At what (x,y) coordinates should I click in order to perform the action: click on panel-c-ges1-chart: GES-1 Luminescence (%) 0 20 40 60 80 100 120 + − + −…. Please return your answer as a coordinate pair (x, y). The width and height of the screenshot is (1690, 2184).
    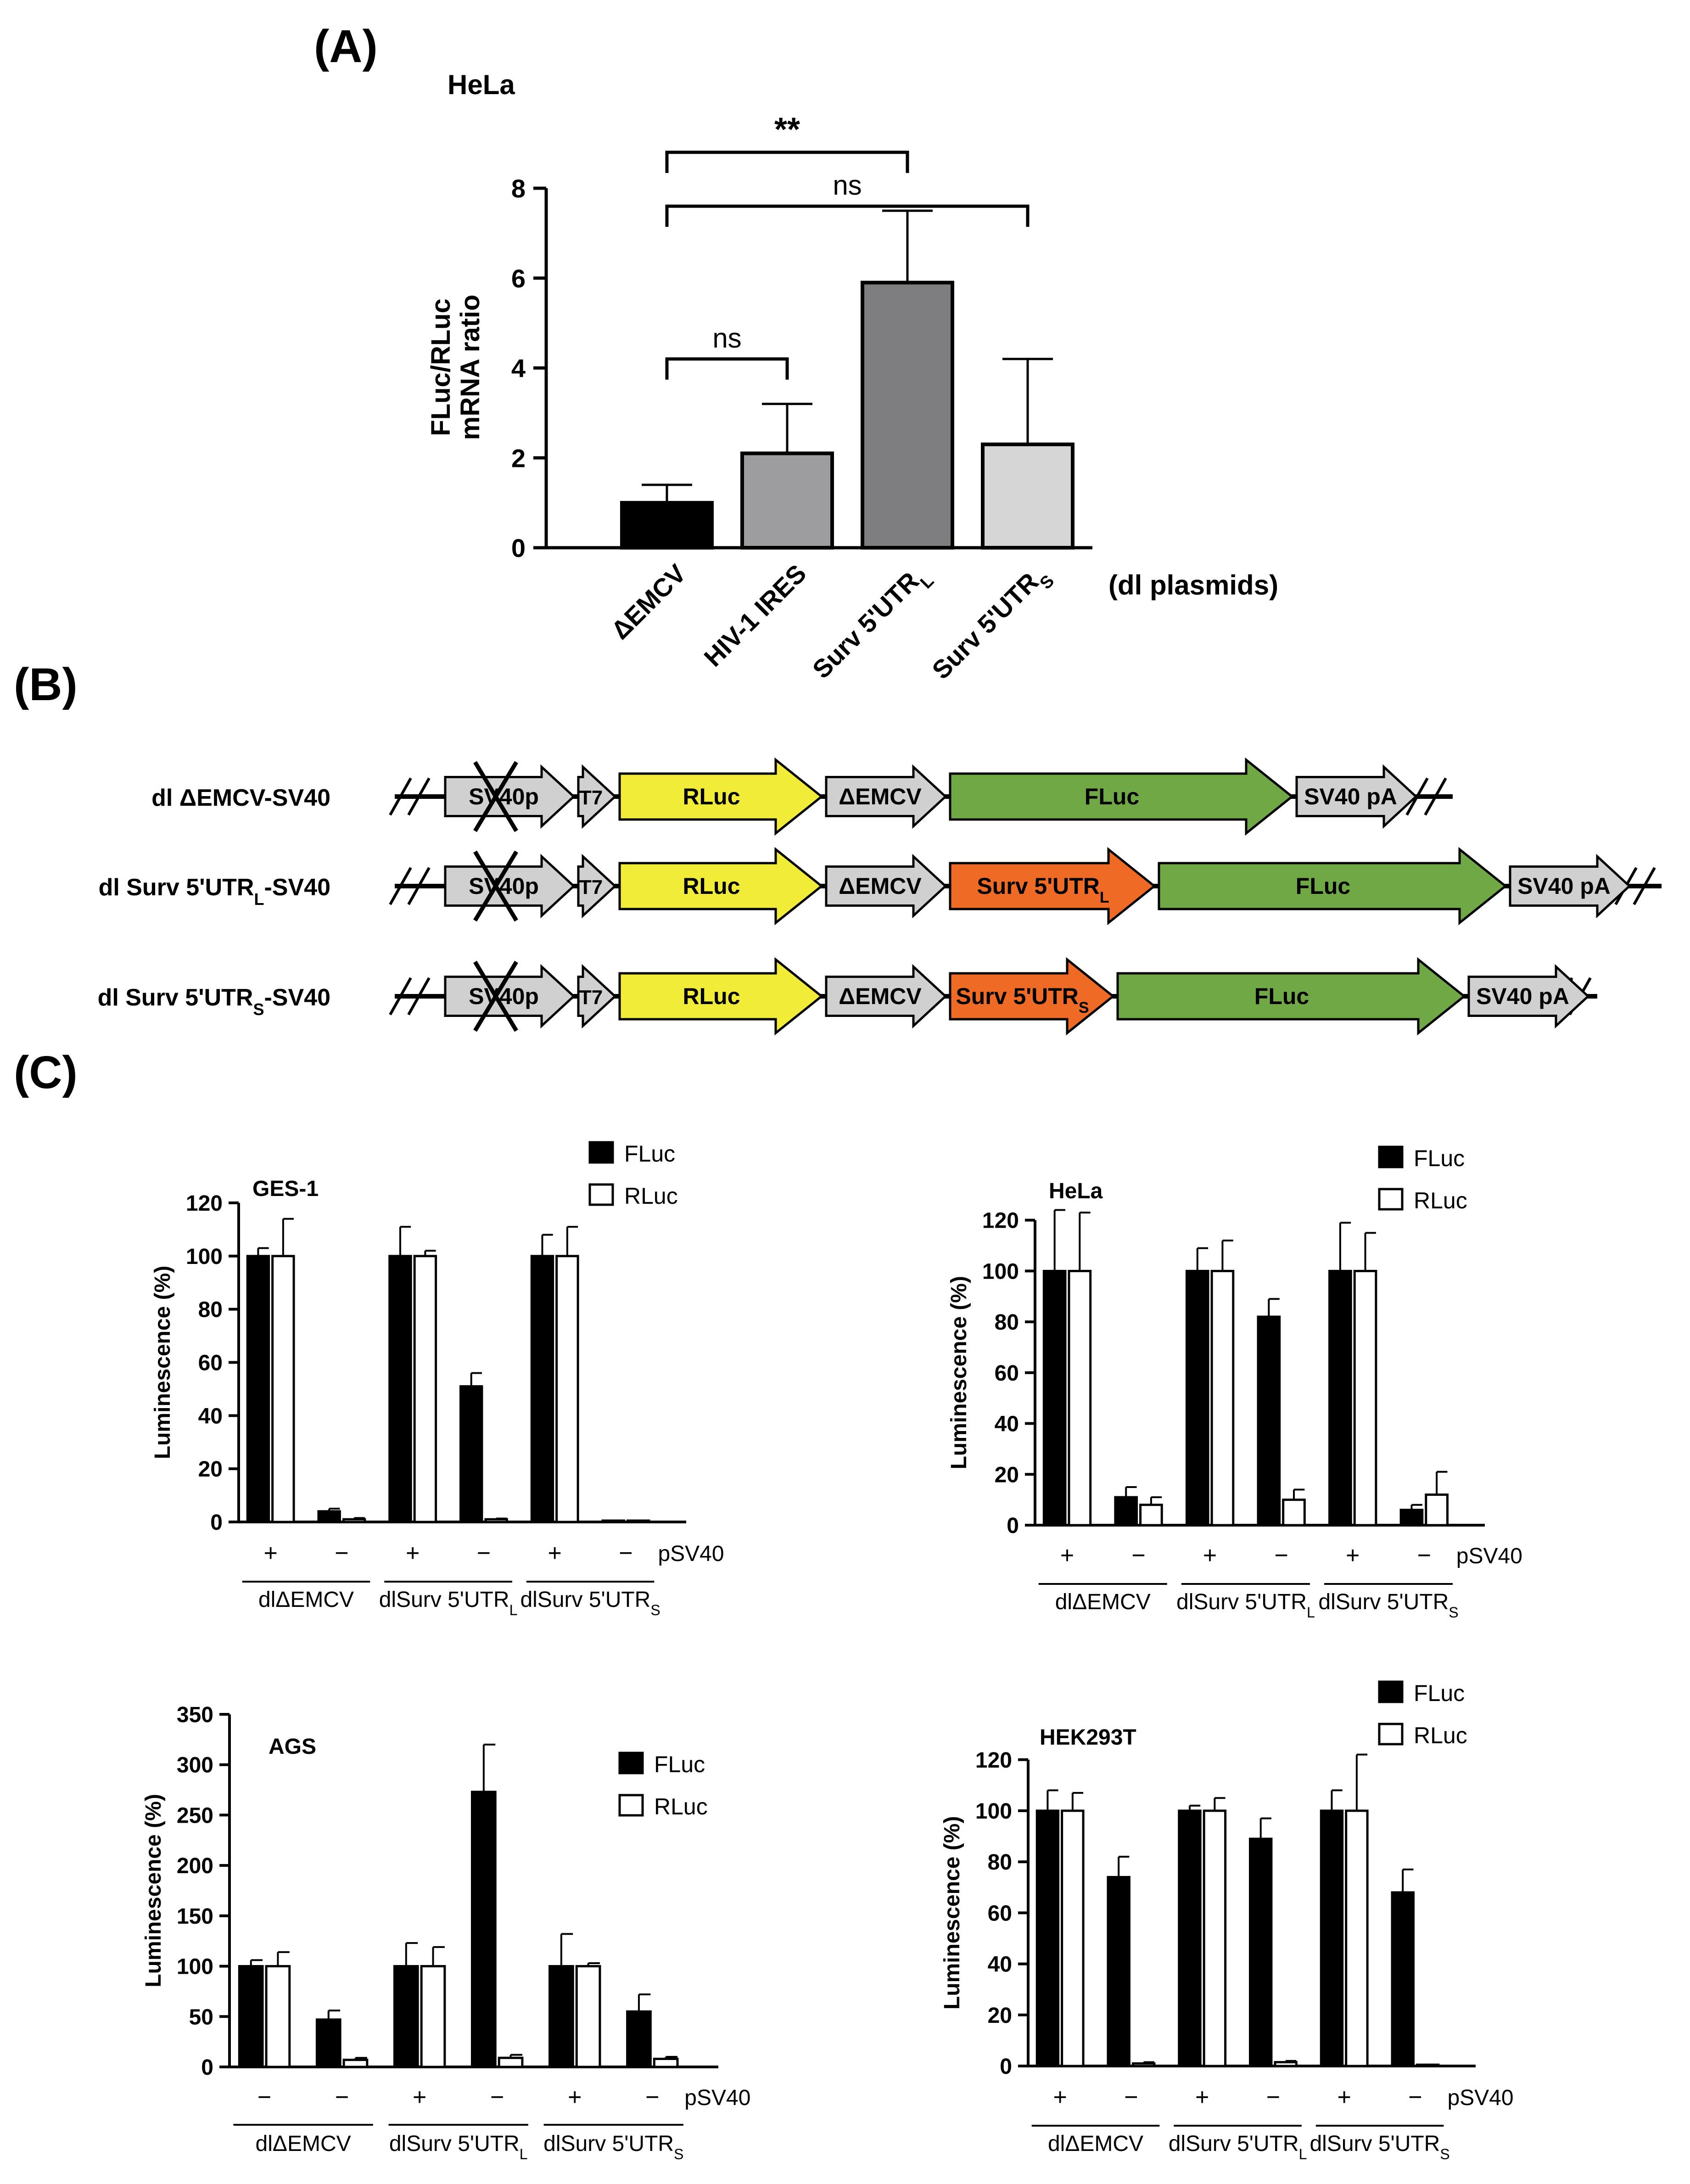
    Looking at the image, I should click on (437, 1379).